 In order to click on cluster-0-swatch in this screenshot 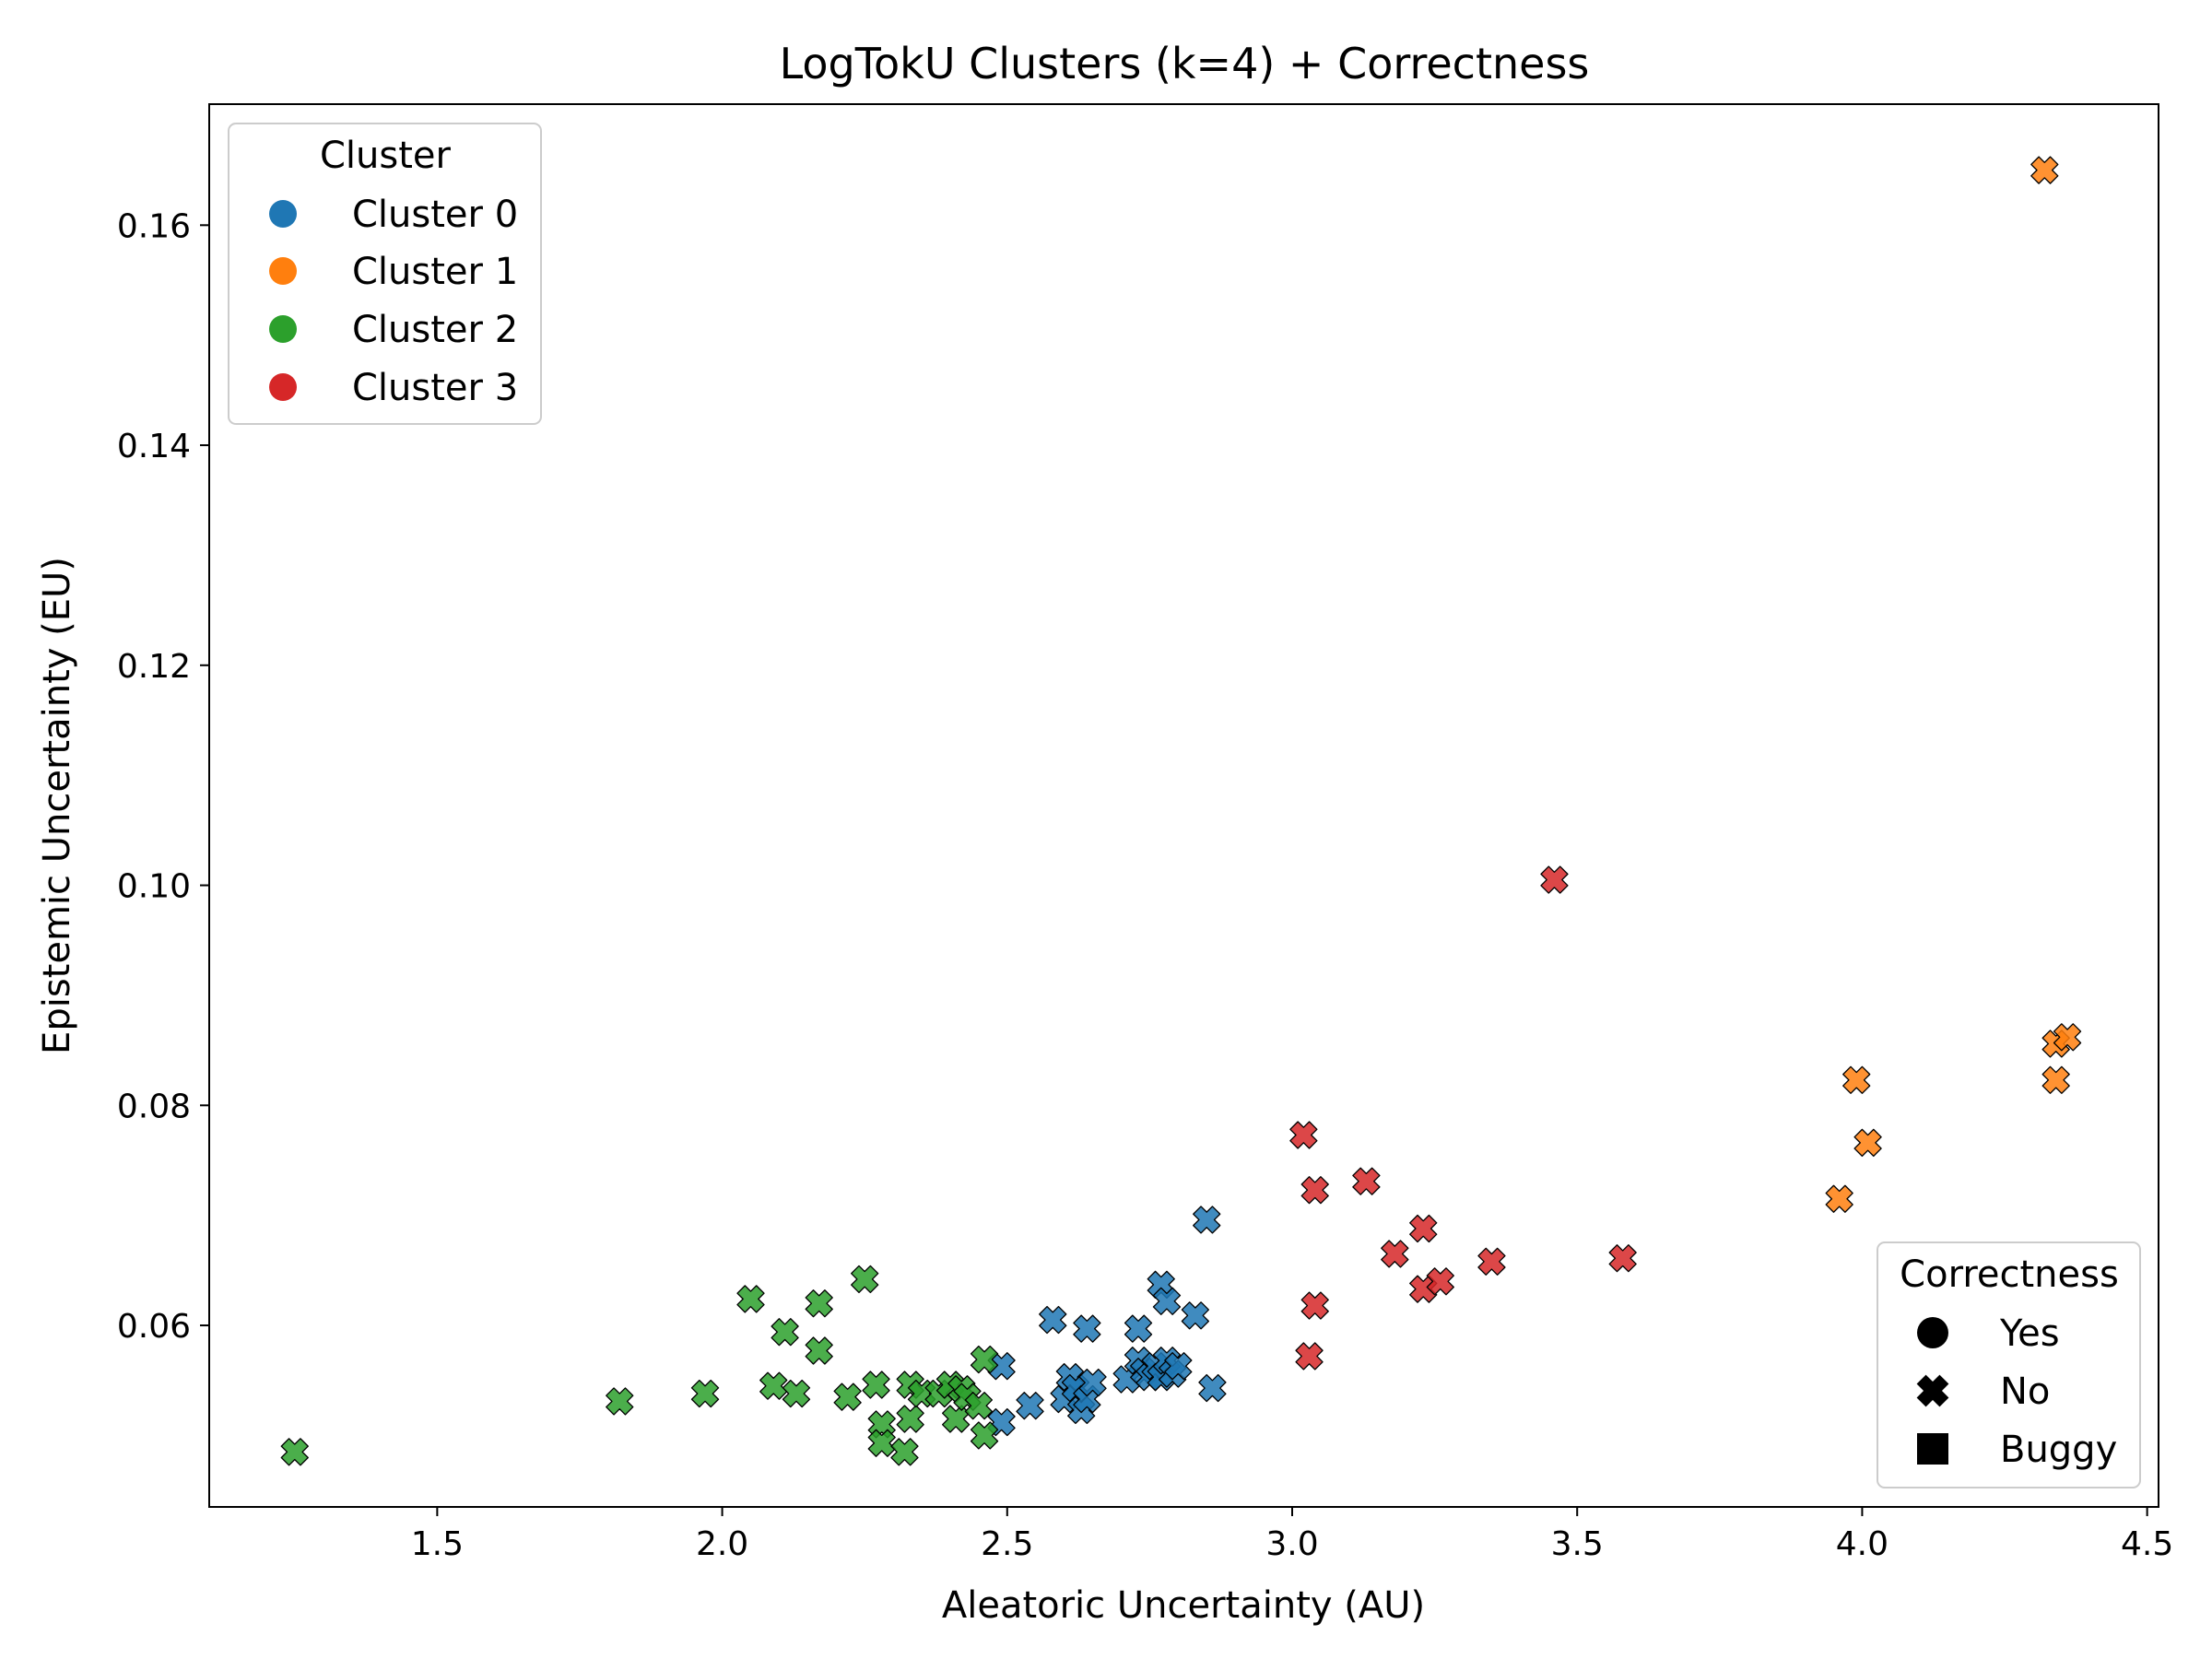, I will do `click(283, 214)`.